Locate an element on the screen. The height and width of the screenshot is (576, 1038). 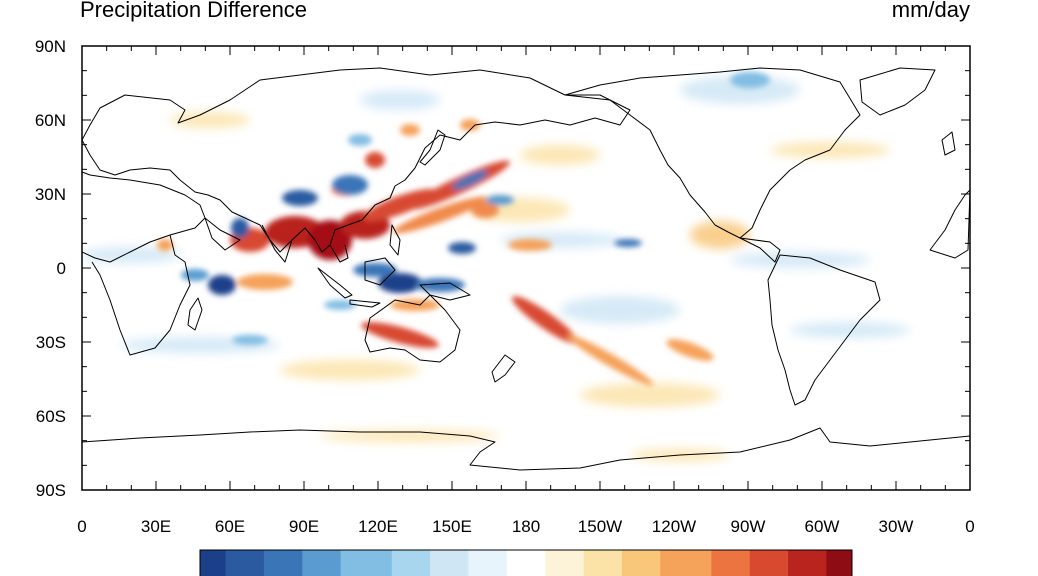
coastline-north-america is located at coordinates (712, 153).